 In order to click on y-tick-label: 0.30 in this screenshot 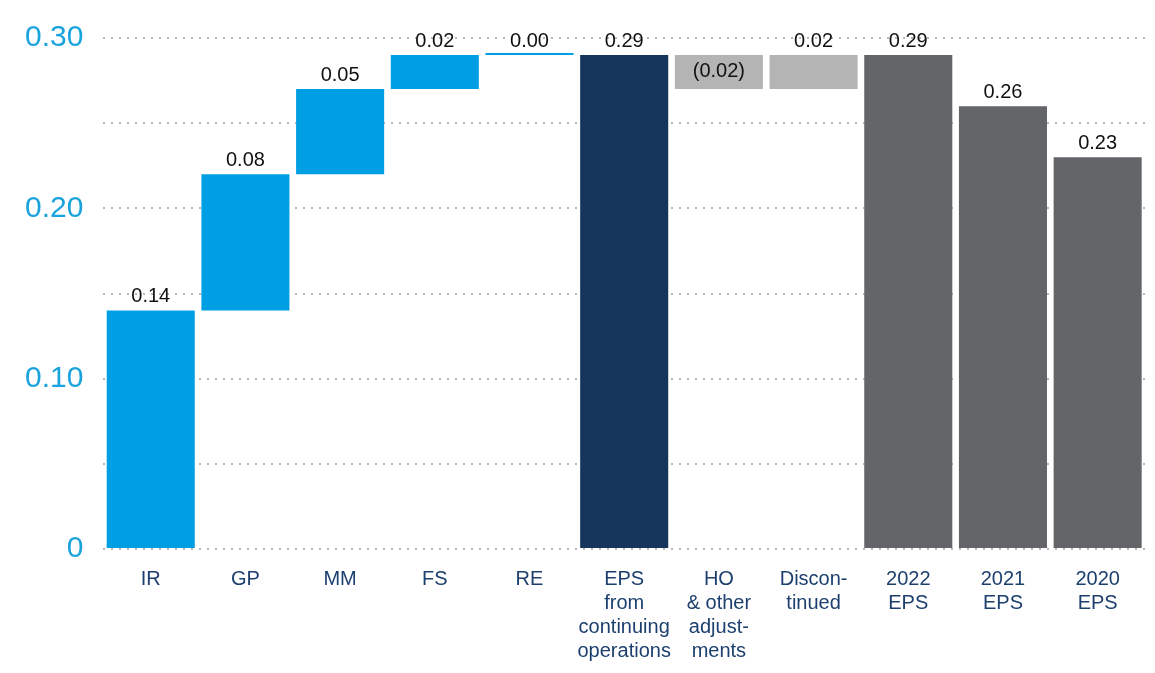, I will do `click(54, 36)`.